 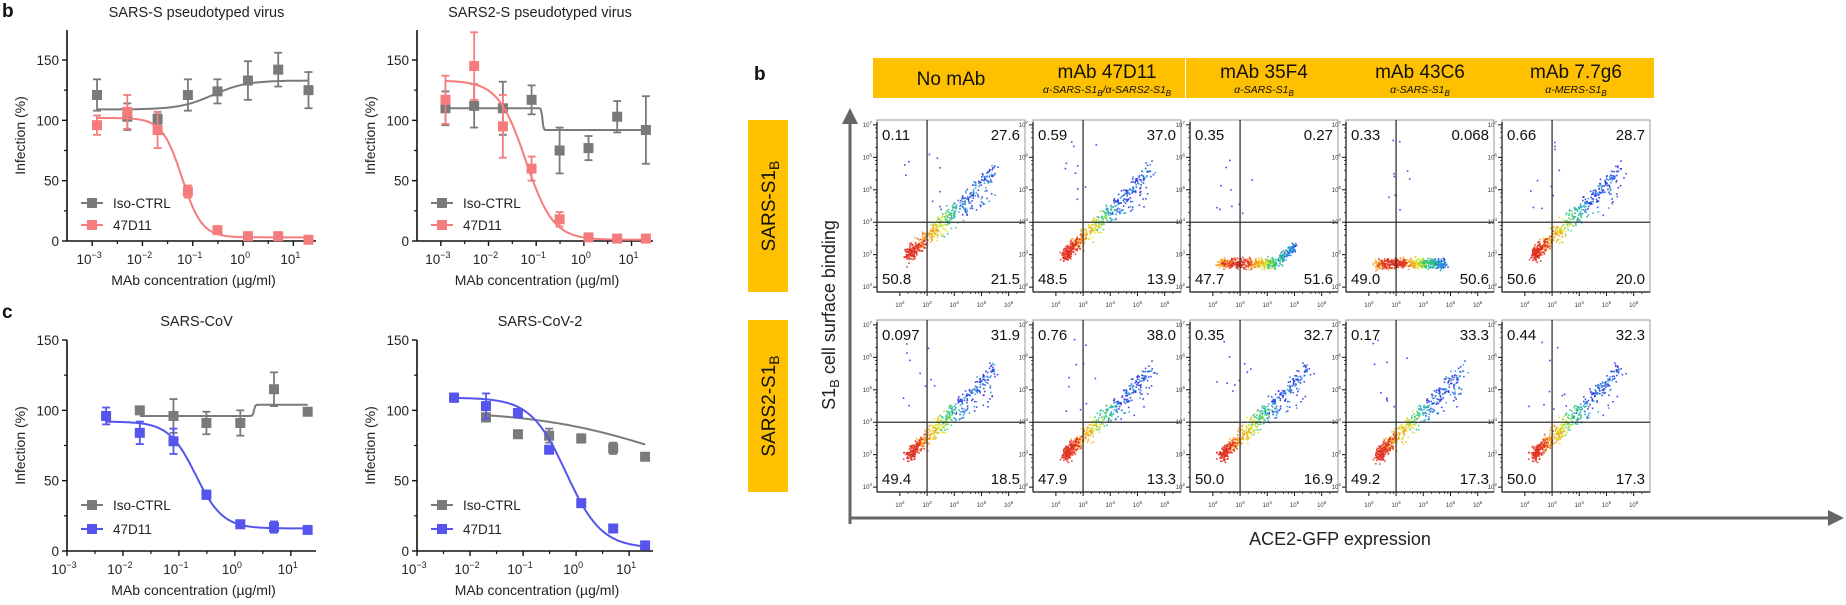 What do you see at coordinates (1056, 504) in the screenshot?
I see `plot-x-tick-label: 102` at bounding box center [1056, 504].